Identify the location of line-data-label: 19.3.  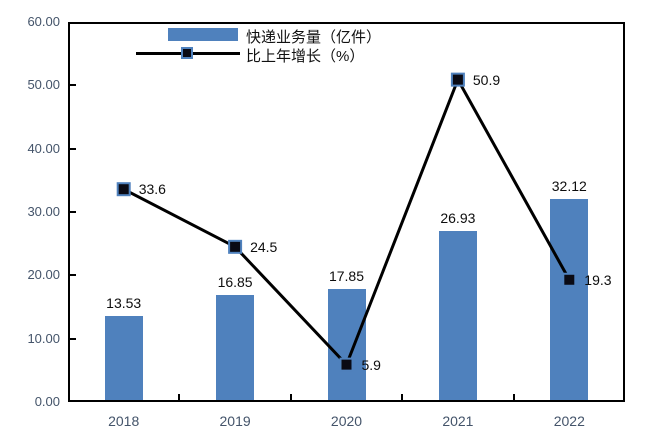
(598, 279).